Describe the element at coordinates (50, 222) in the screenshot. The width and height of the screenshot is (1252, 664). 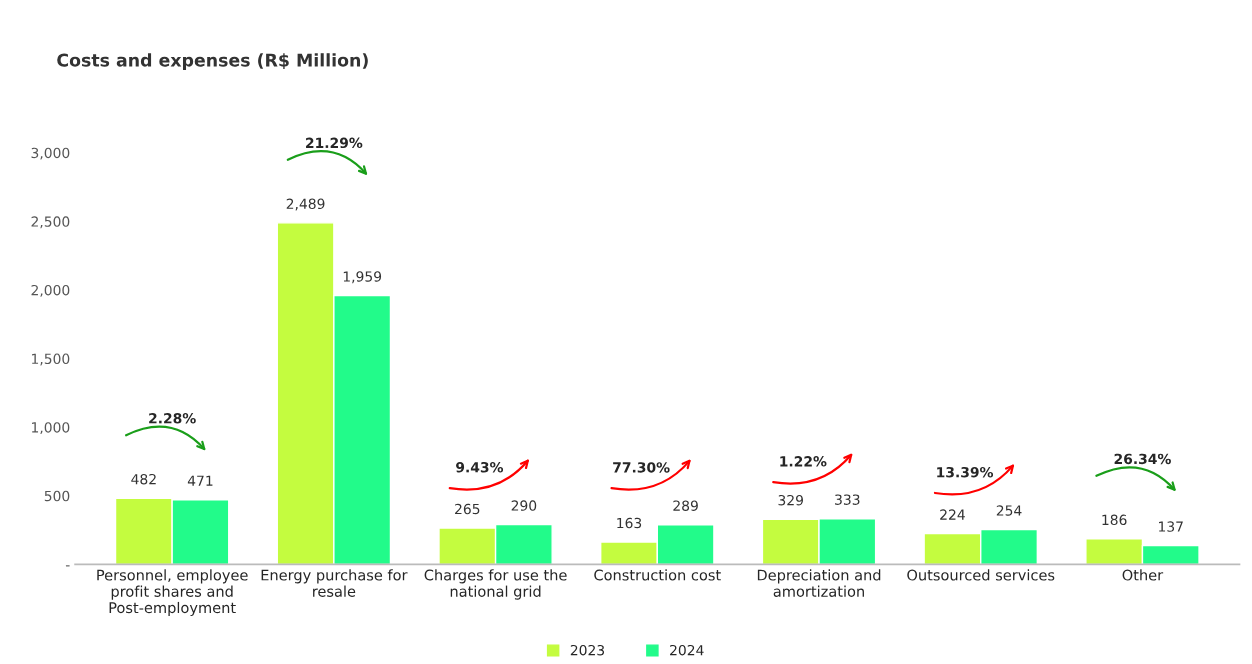
I see `y-tick-label: 2,500` at that location.